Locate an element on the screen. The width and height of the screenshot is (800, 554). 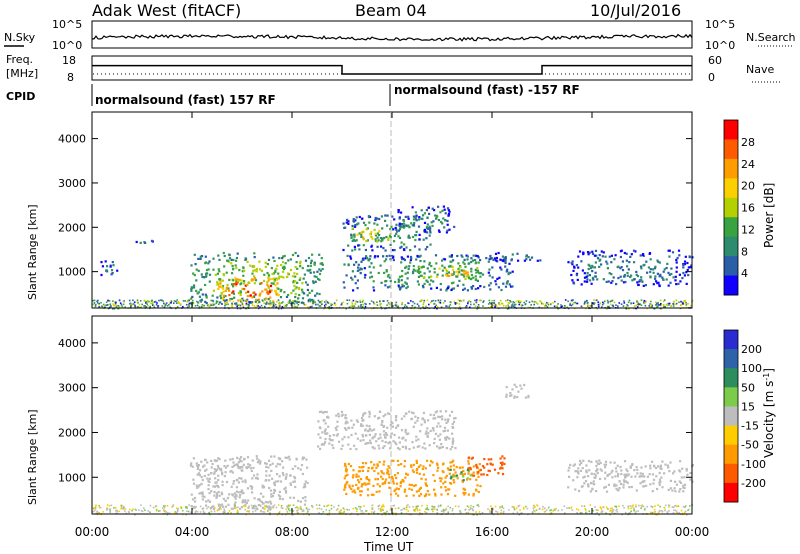
noise-panel: N.Sky 10^5 10^0 10^5 10^0 N.Search is located at coordinates (400, 35).